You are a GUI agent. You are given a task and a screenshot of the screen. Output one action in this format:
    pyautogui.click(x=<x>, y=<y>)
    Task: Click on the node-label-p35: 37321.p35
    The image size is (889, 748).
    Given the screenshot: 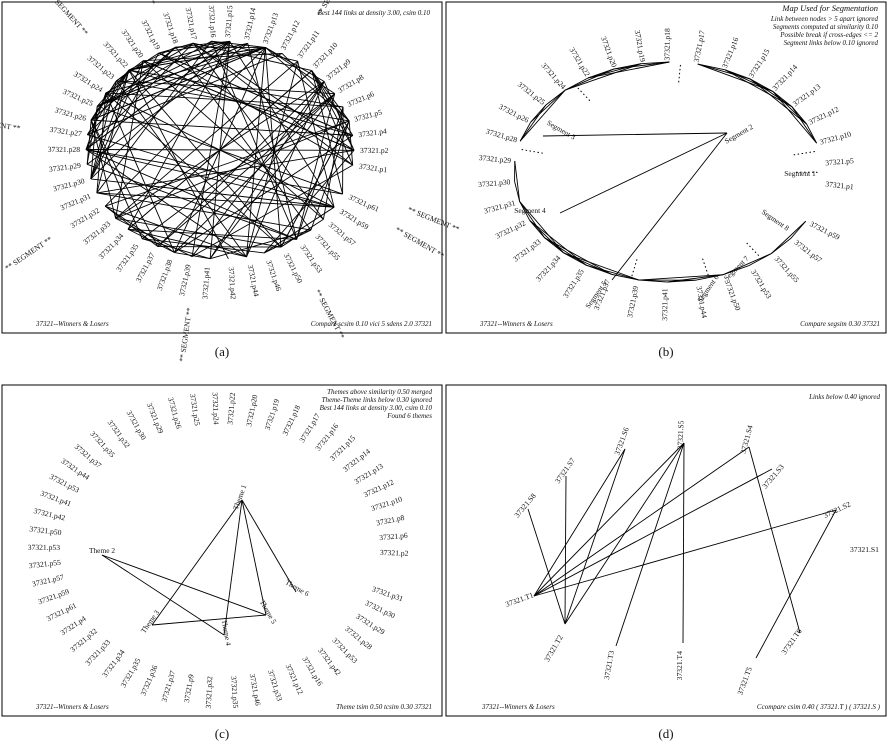 What is the action you would take?
    pyautogui.click(x=127, y=258)
    